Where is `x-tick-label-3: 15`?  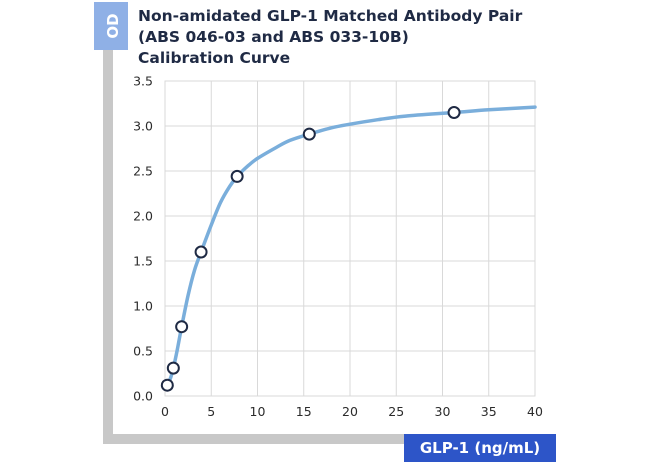 x-tick-label-3: 15 is located at coordinates (304, 411).